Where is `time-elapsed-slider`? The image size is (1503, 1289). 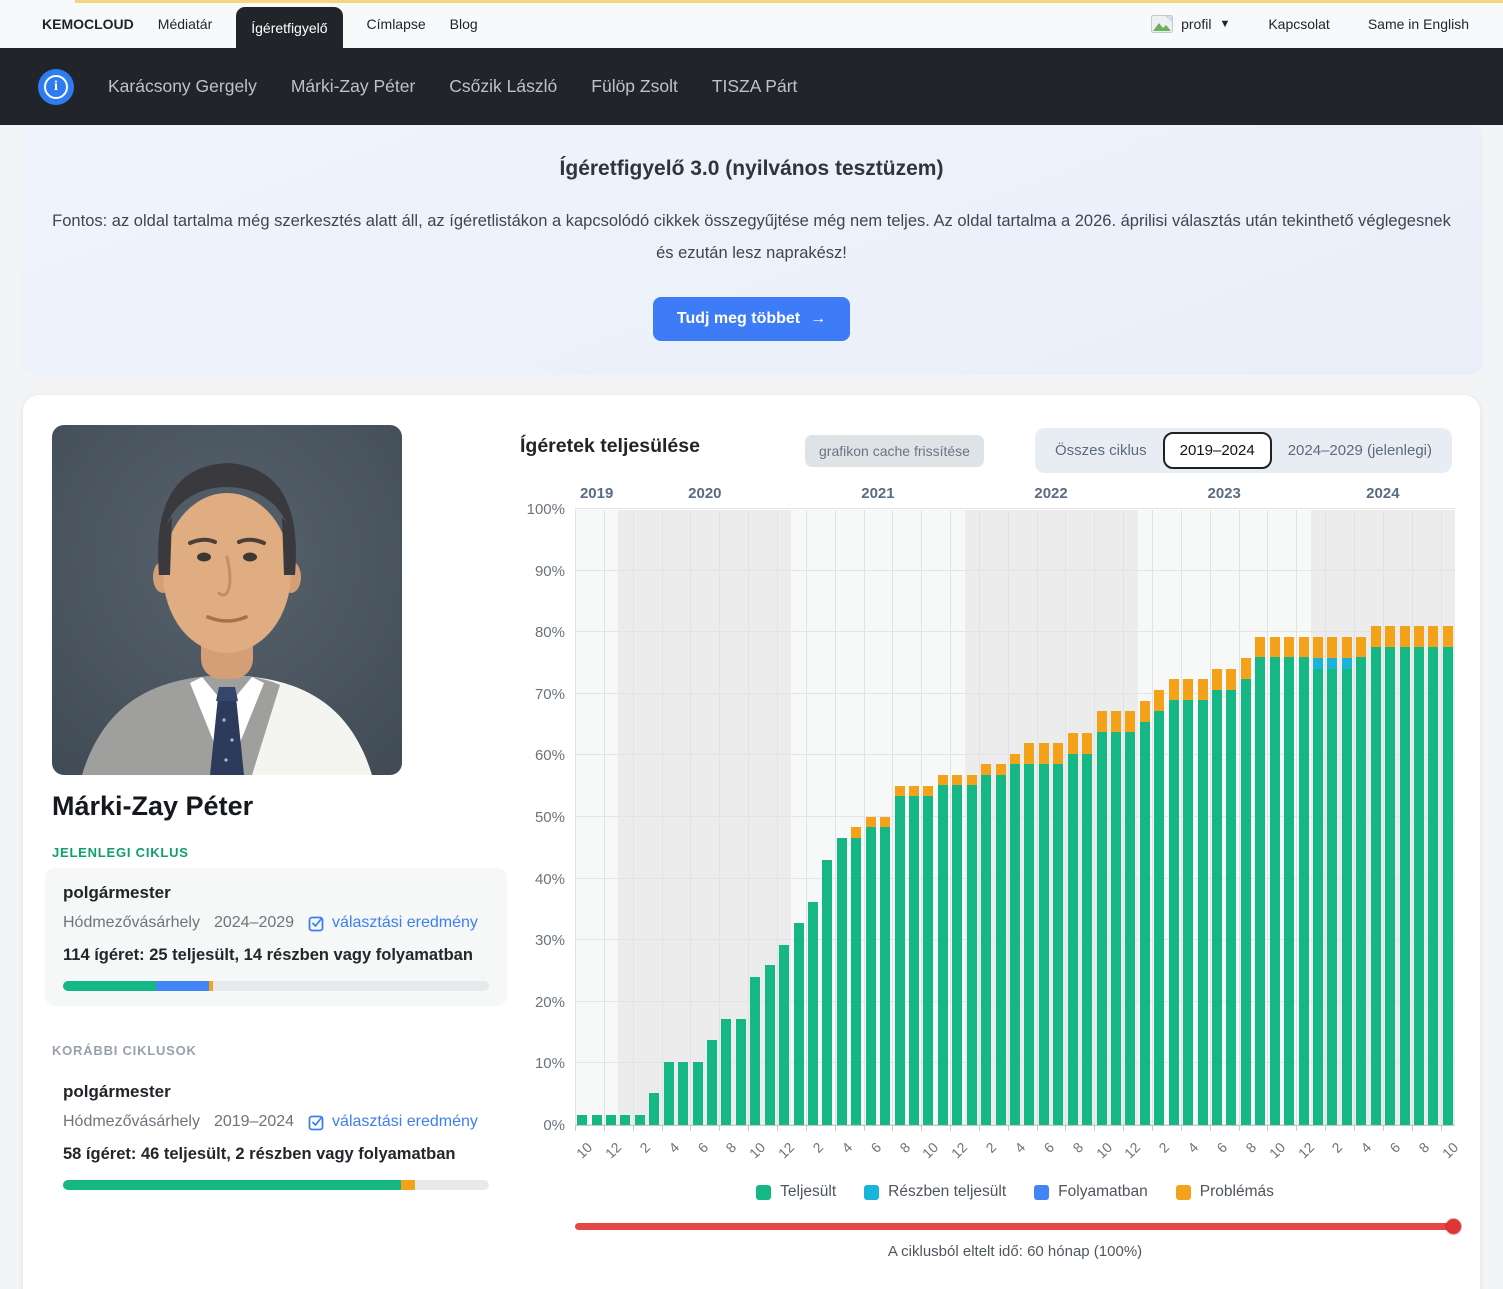 time-elapsed-slider is located at coordinates (1018, 1226).